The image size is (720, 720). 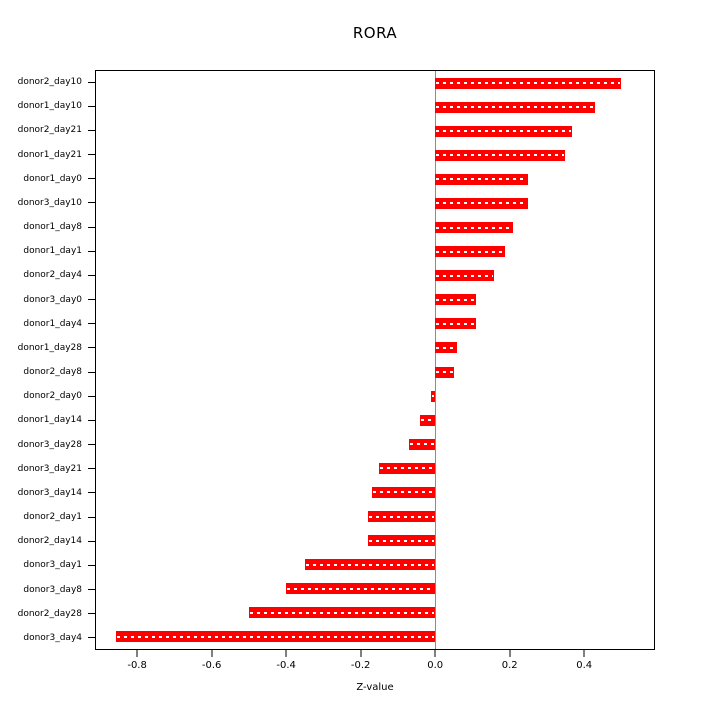 What do you see at coordinates (49, 541) in the screenshot?
I see `y-tick-label: donor2_day14` at bounding box center [49, 541].